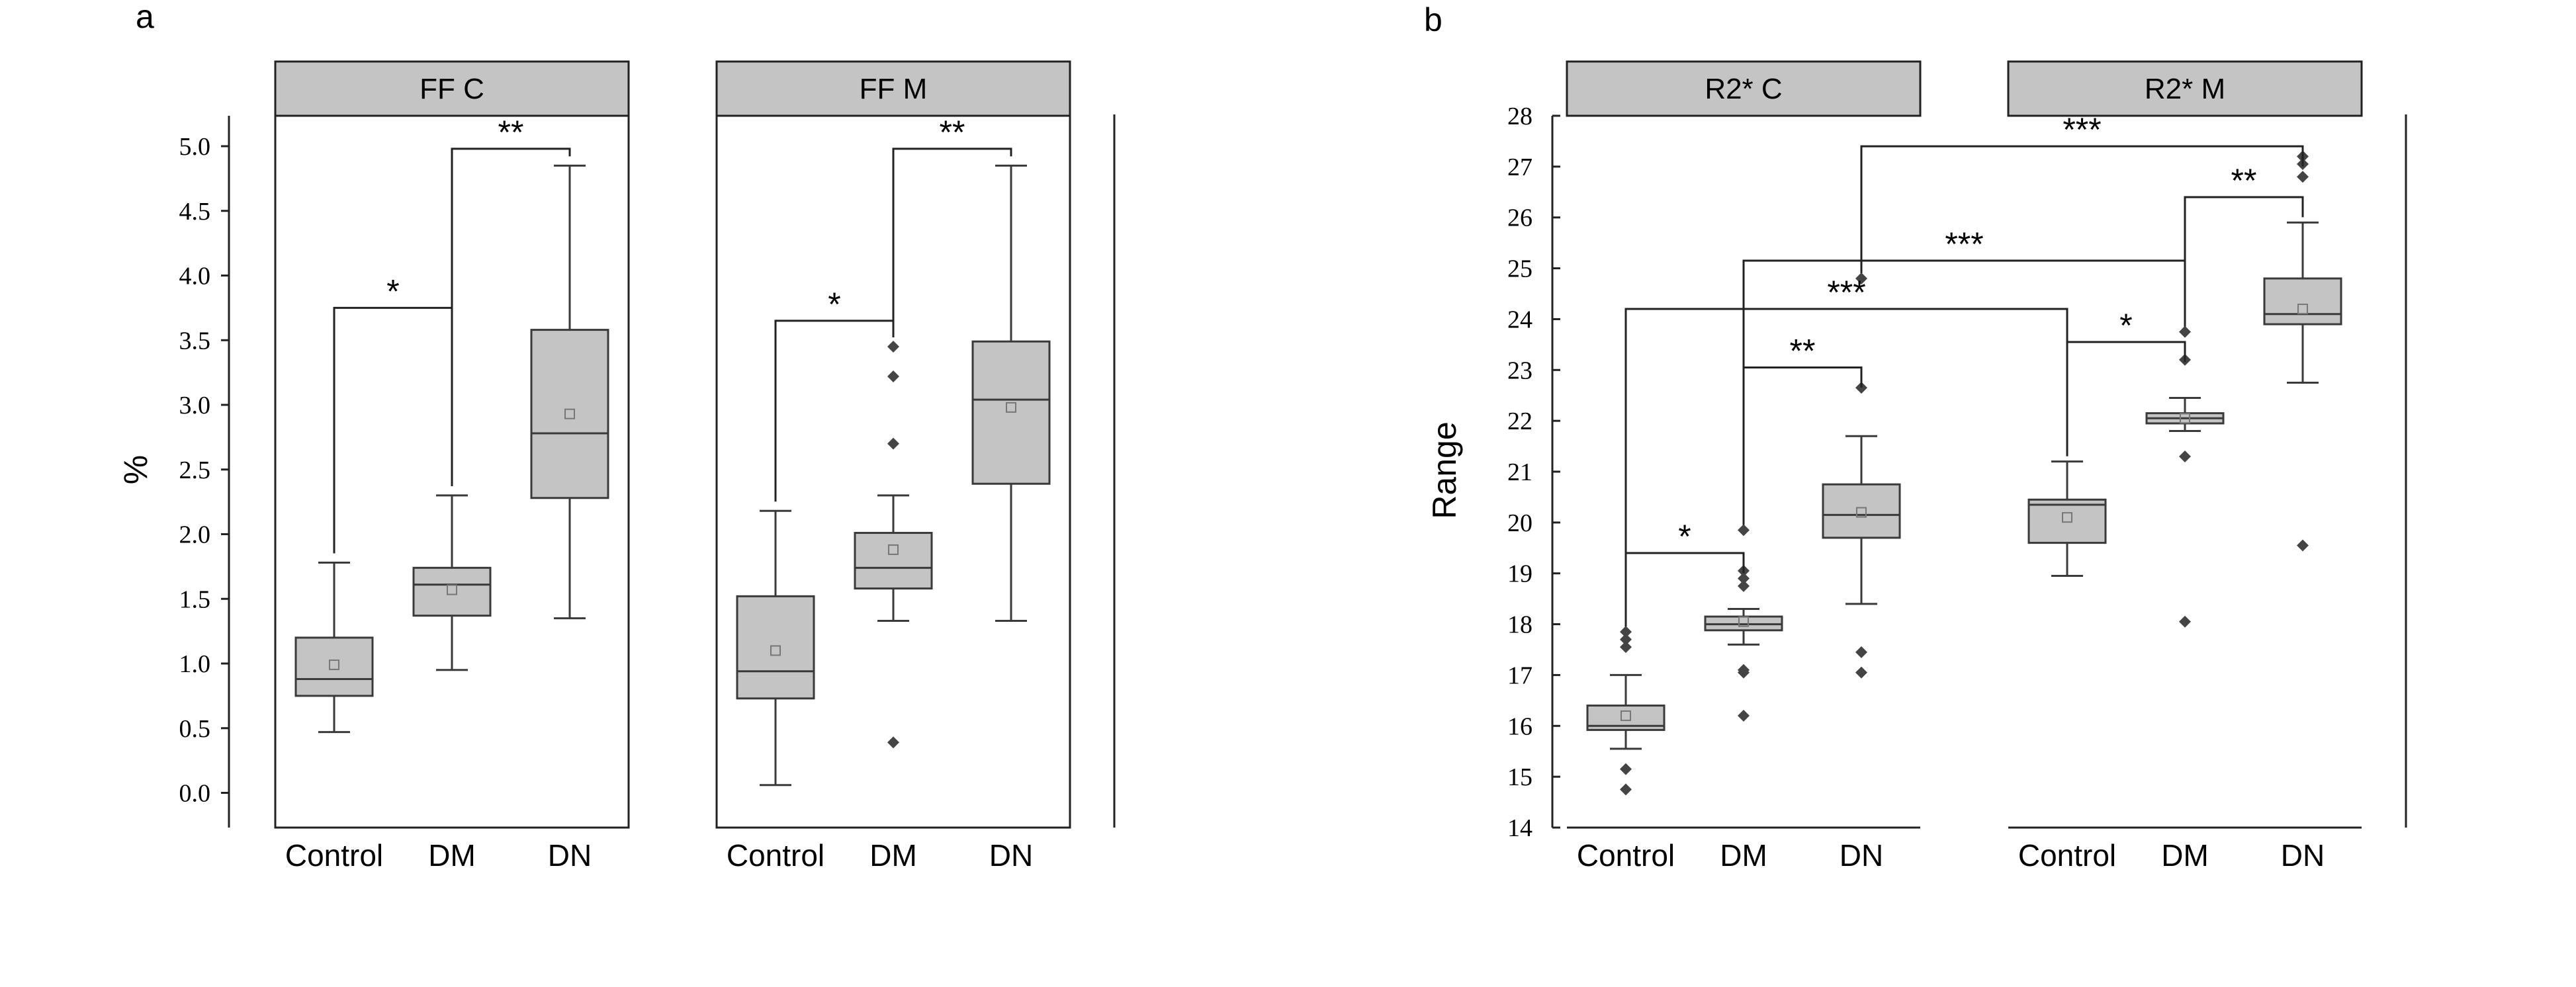 Image resolution: width=2576 pixels, height=987 pixels. I want to click on y-tick-label: 0.0, so click(195, 794).